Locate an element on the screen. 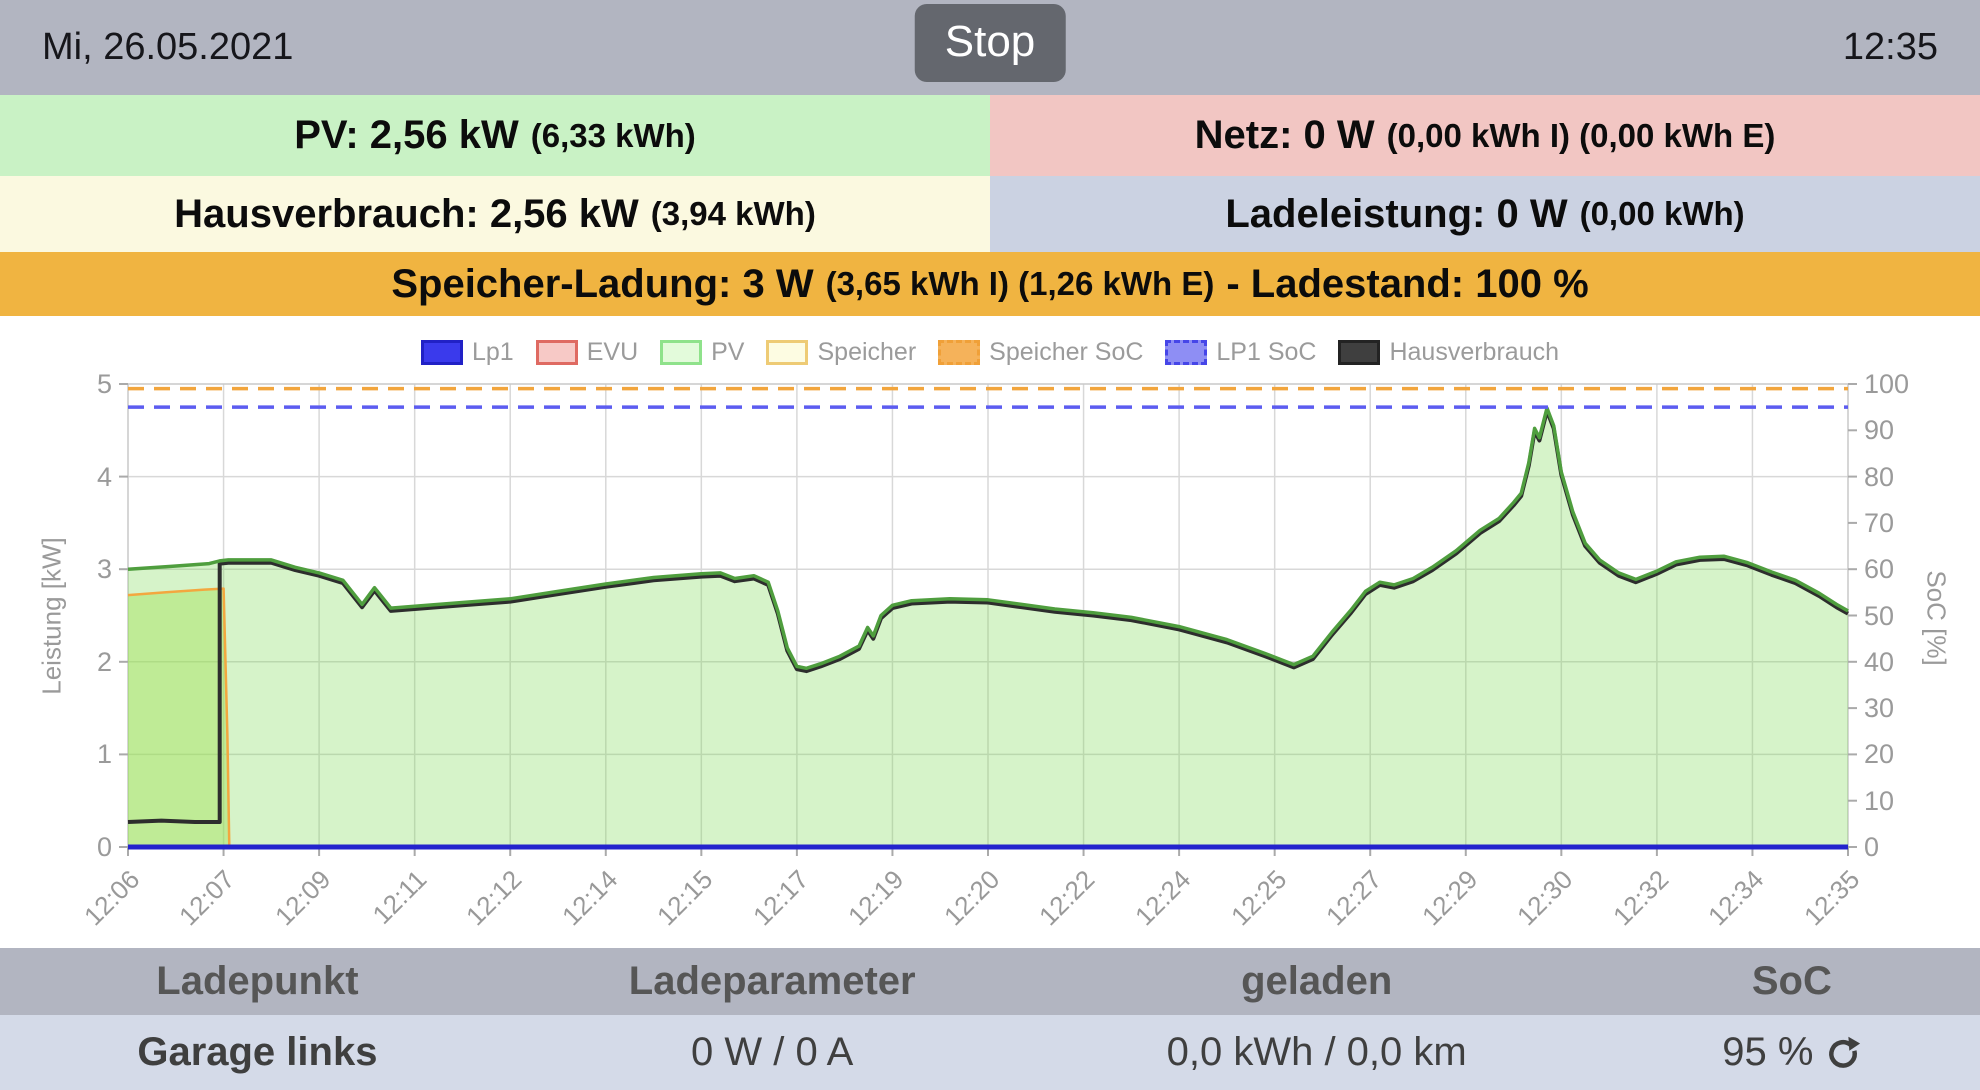  battery-soc: - Ladestand: 100 % is located at coordinates (1407, 283).